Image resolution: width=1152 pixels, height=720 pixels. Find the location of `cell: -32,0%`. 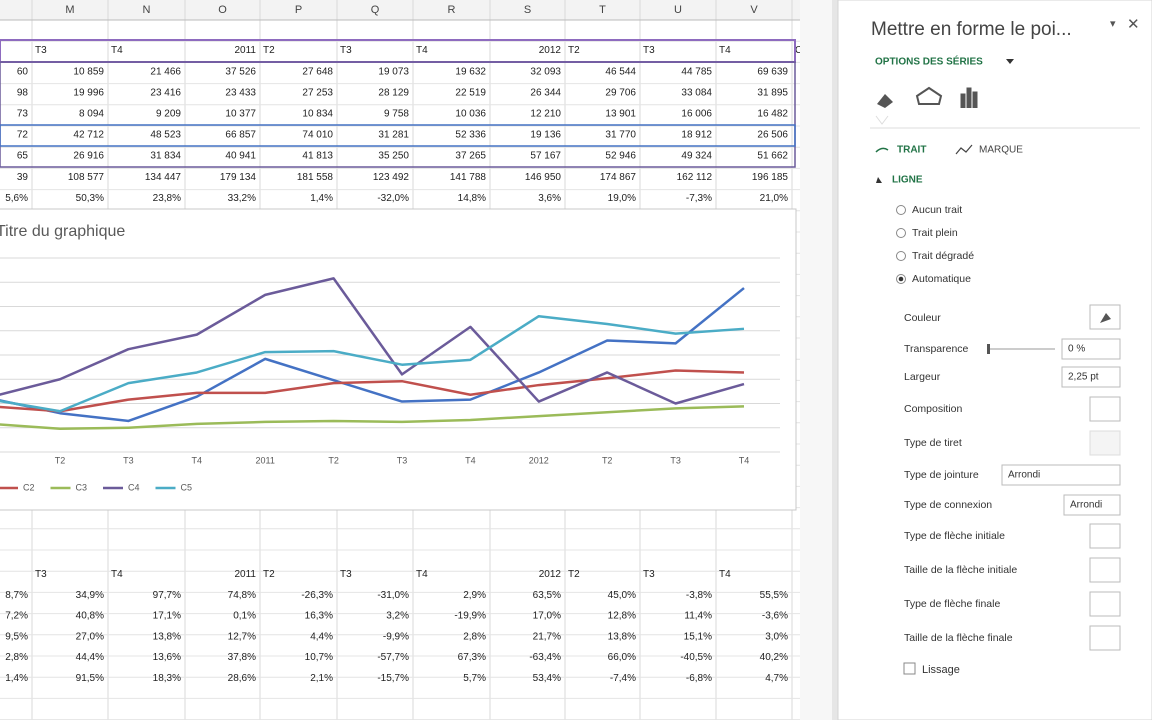

cell: -32,0% is located at coordinates (393, 198).